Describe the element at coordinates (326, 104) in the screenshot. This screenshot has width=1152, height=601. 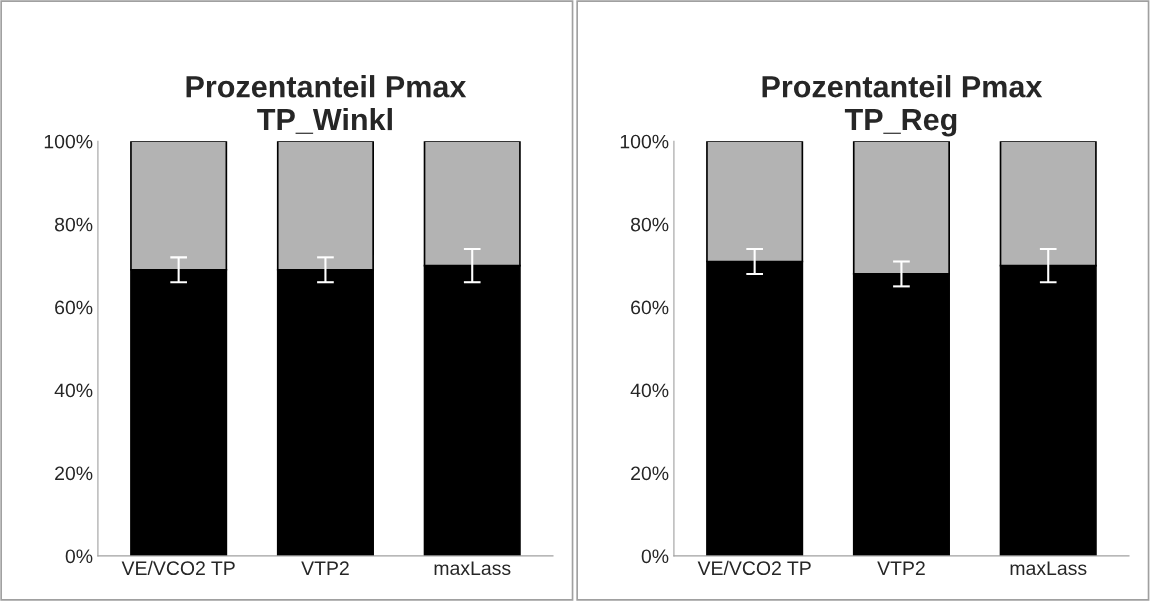
I see `chart-title: Prozentanteil Pmax TP_Winkl` at that location.